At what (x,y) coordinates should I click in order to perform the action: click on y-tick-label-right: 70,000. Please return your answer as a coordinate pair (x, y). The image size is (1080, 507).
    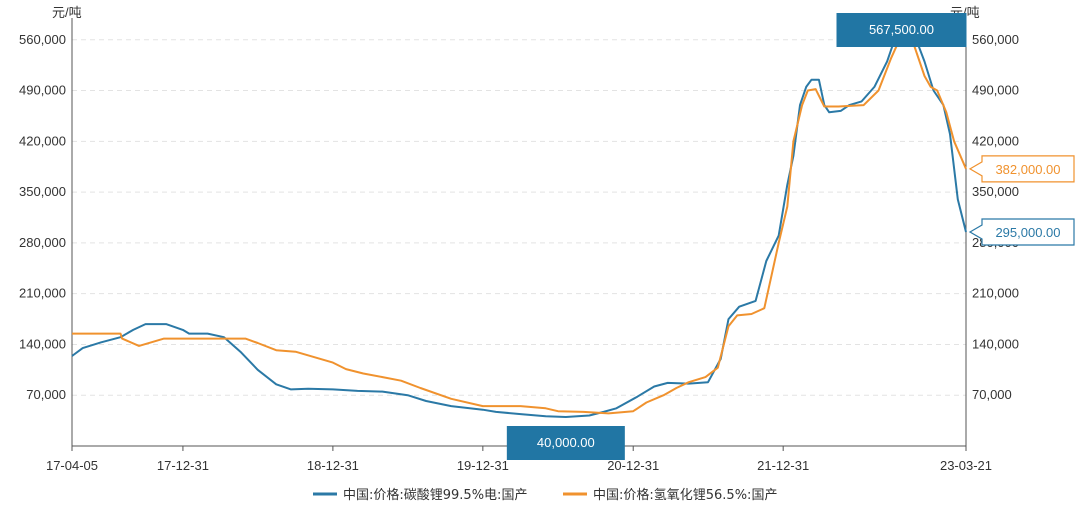
    Looking at the image, I should click on (992, 394).